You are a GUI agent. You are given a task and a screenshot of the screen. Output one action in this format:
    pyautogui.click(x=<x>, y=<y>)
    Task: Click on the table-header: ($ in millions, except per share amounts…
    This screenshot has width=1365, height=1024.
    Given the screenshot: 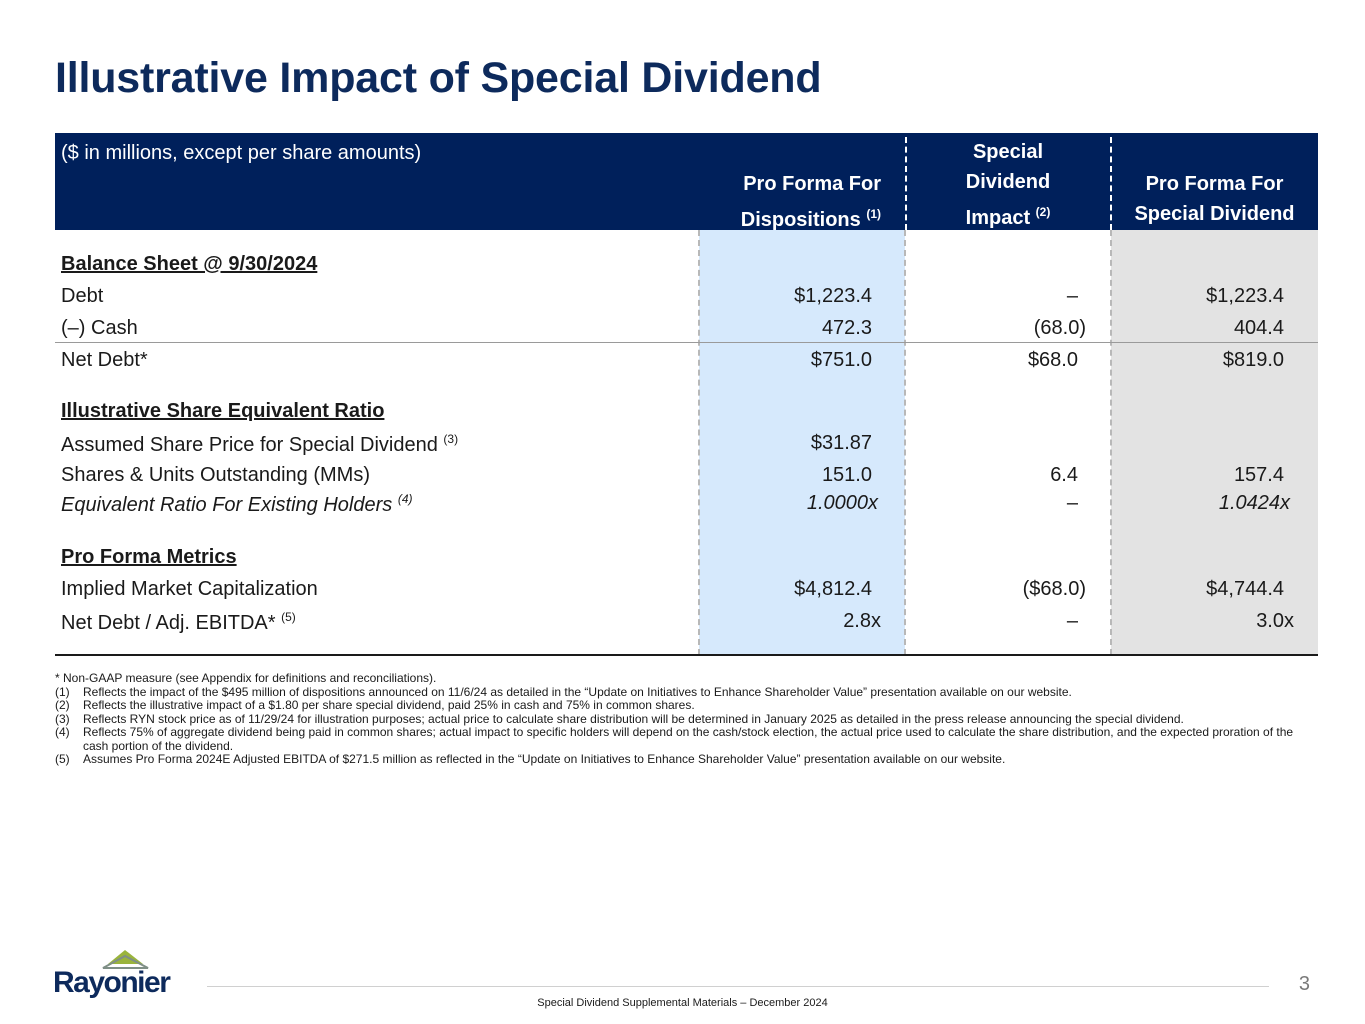 What is the action you would take?
    pyautogui.click(x=686, y=182)
    